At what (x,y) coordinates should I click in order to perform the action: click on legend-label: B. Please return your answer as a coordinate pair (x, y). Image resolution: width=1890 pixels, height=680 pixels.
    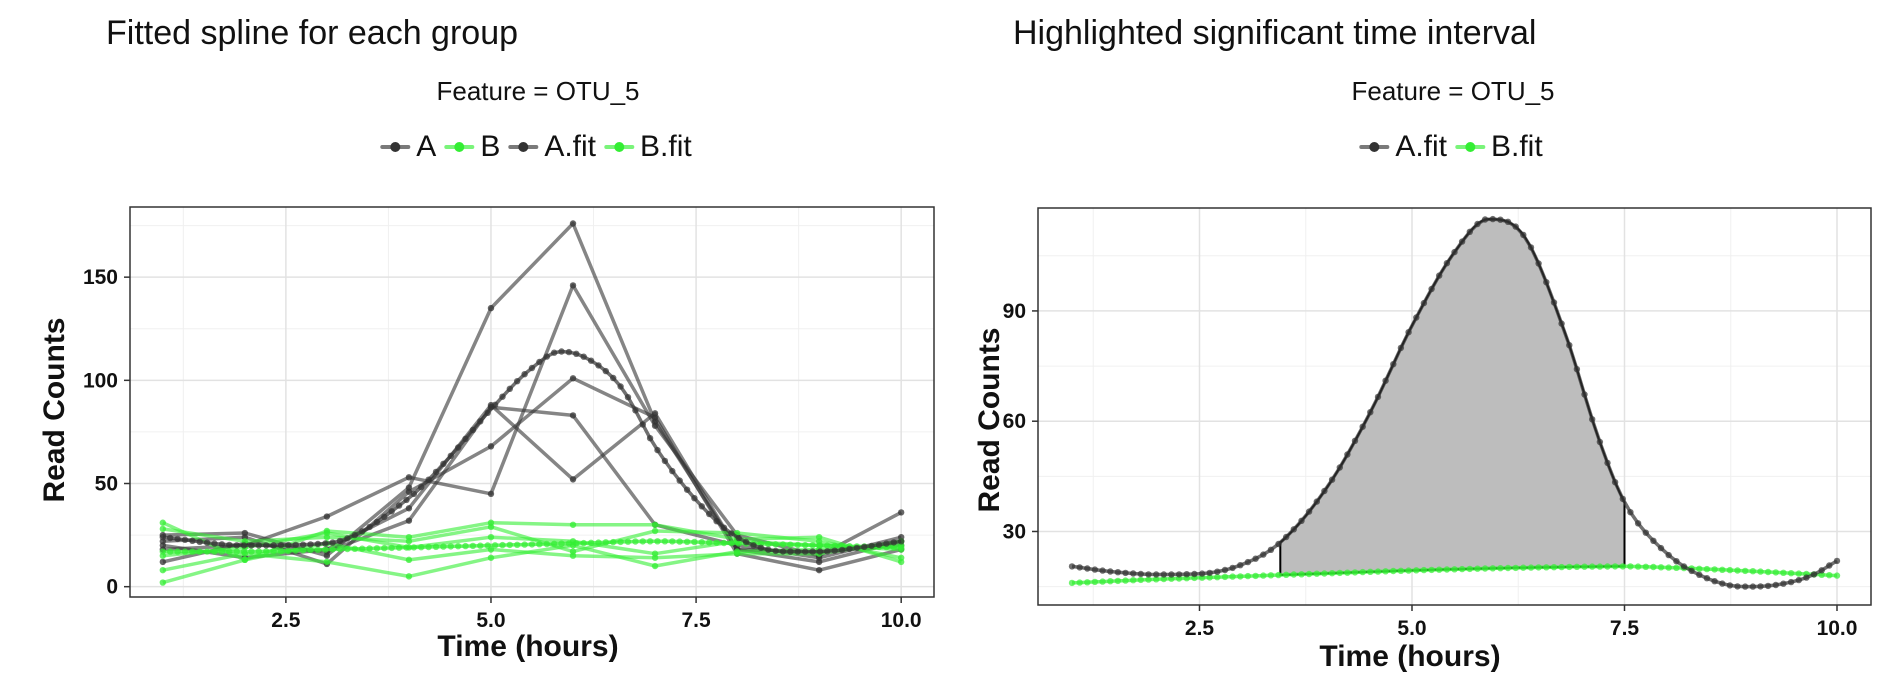
    Looking at the image, I should click on (490, 146).